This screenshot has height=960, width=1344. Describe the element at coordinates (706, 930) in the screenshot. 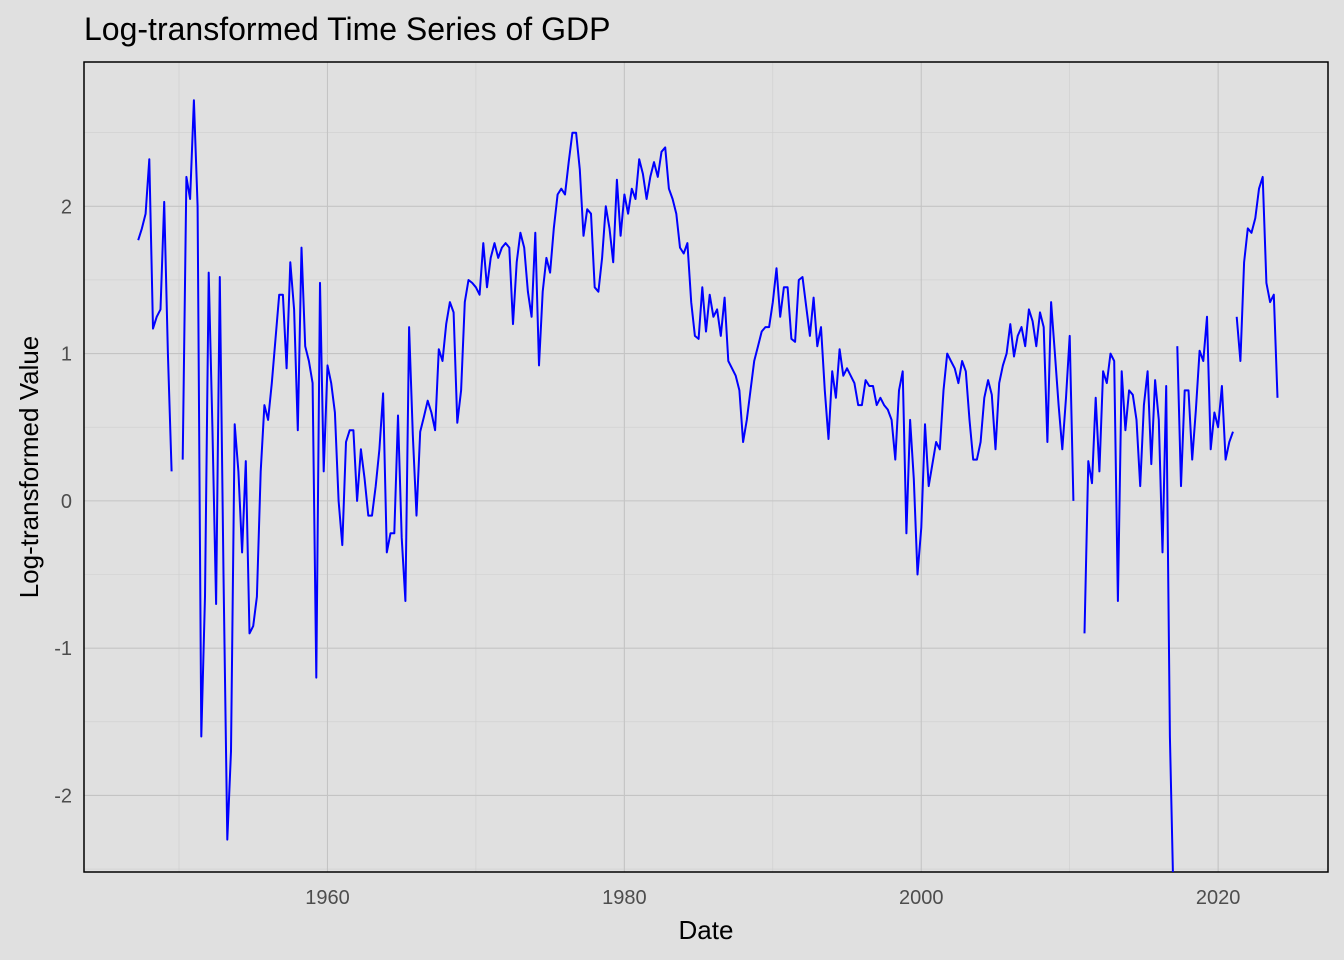

I see `x-axis-title: Date` at that location.